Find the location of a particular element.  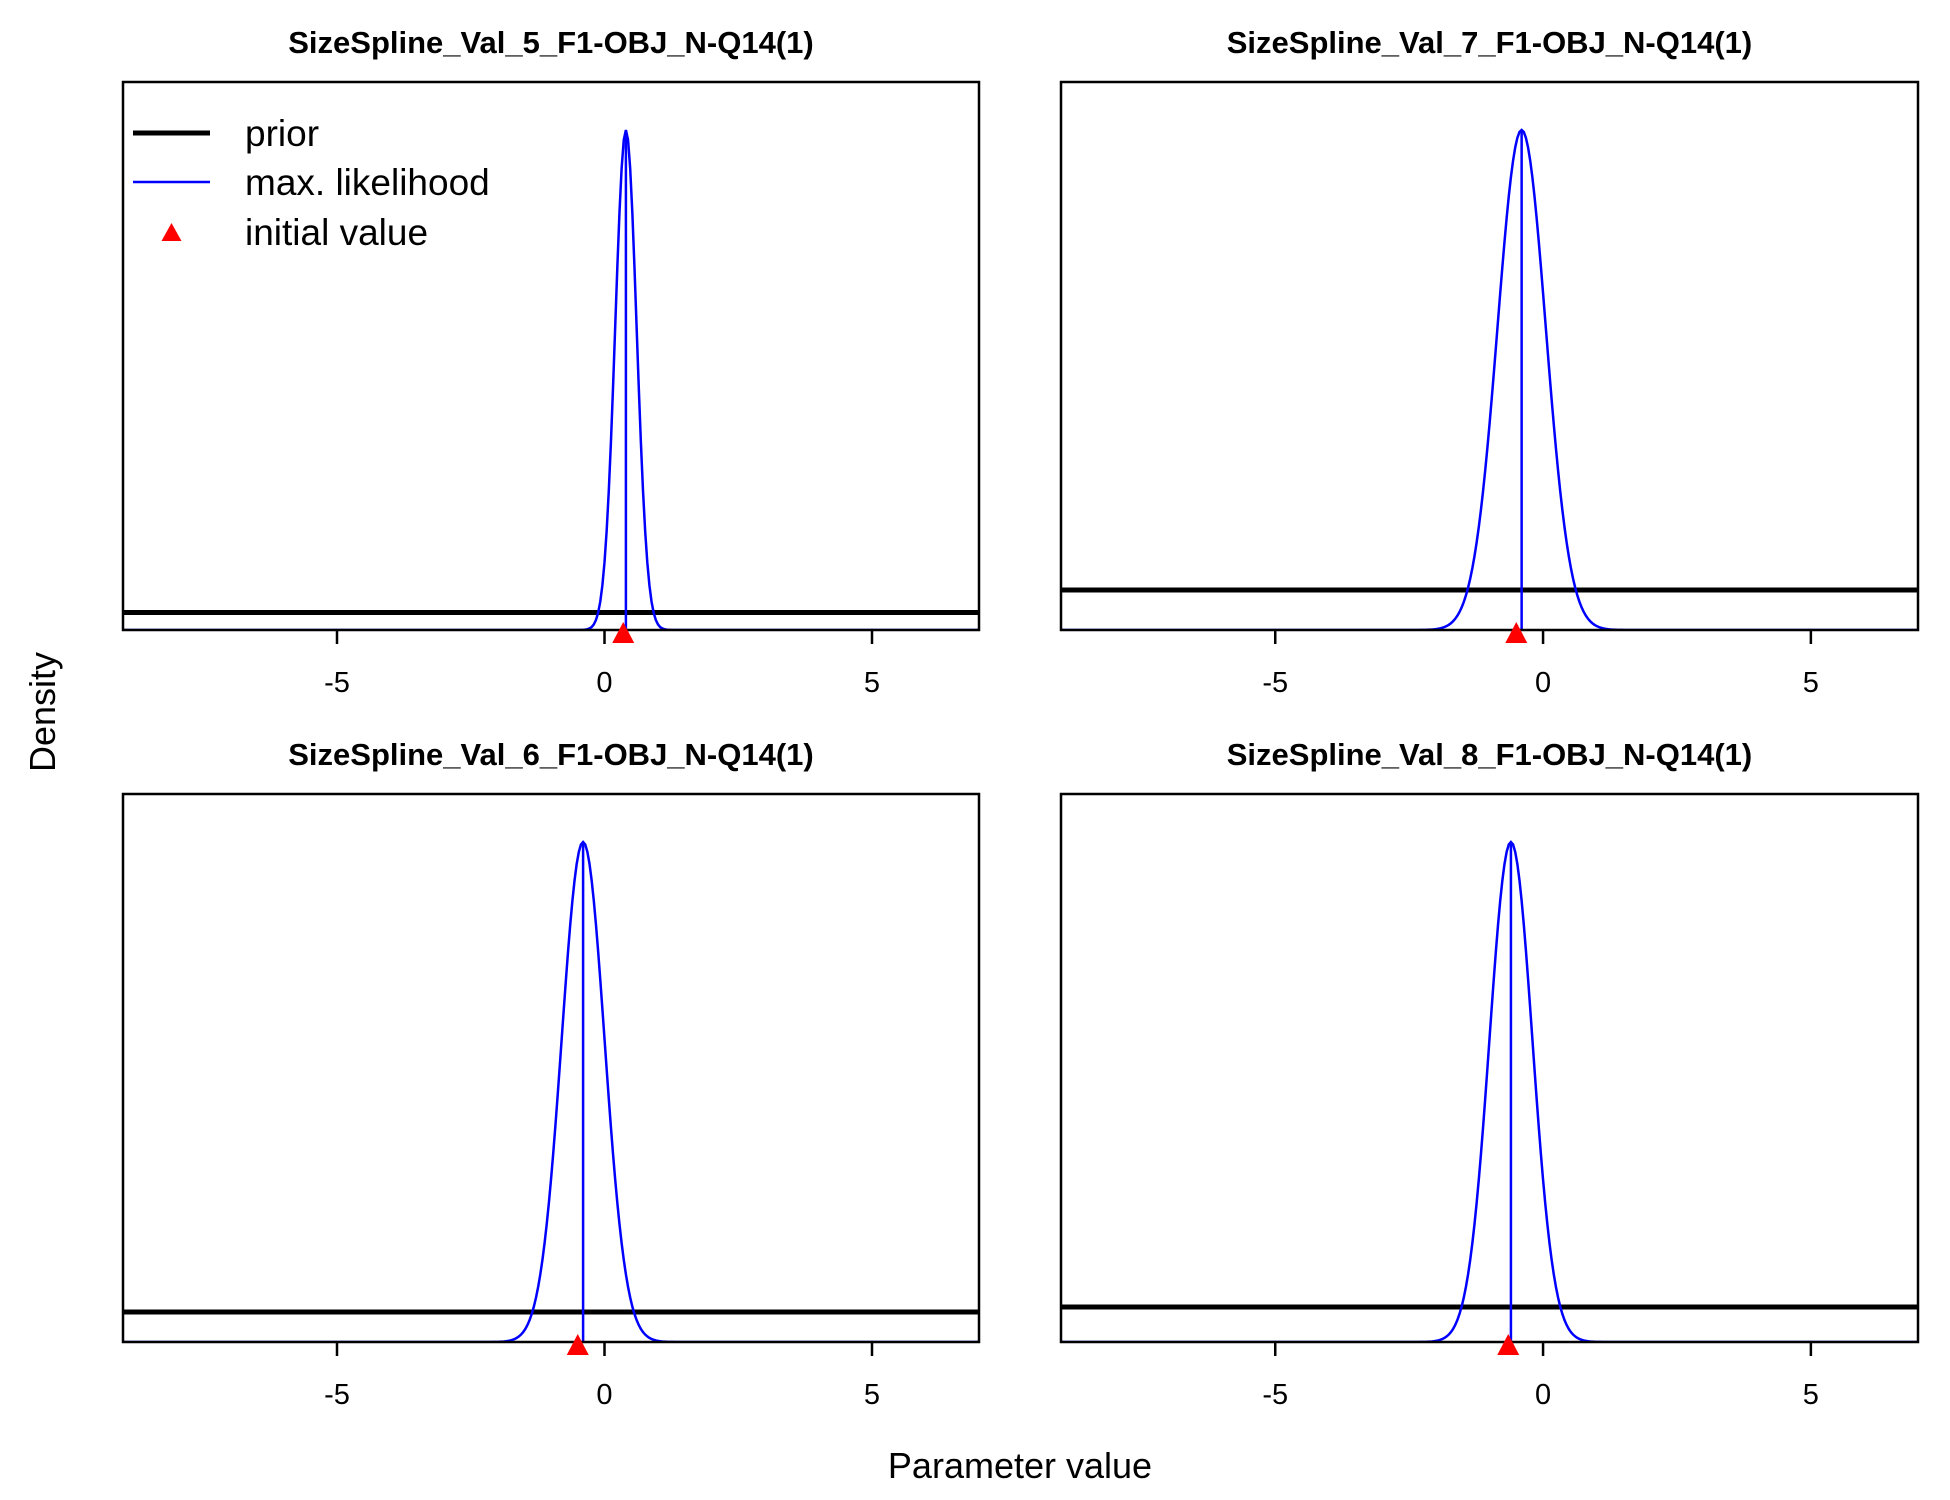

panel-title: SizeSpline_Val_5_F1-OBJ_N-Q14(1) is located at coordinates (551, 42).